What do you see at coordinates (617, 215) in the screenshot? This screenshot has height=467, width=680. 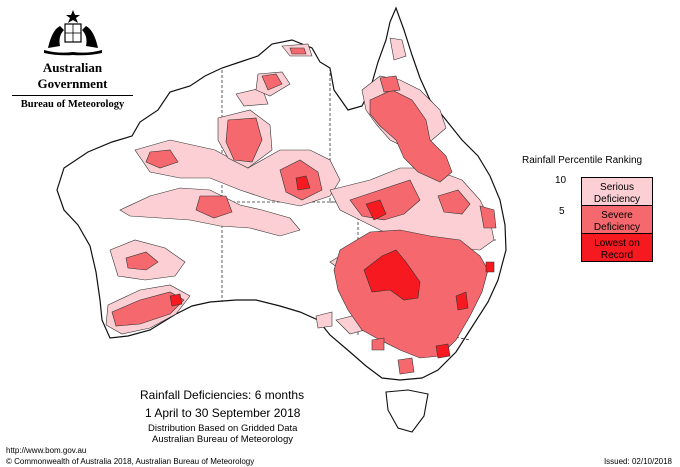 I see `legend-label-severe-line1: Severe` at bounding box center [617, 215].